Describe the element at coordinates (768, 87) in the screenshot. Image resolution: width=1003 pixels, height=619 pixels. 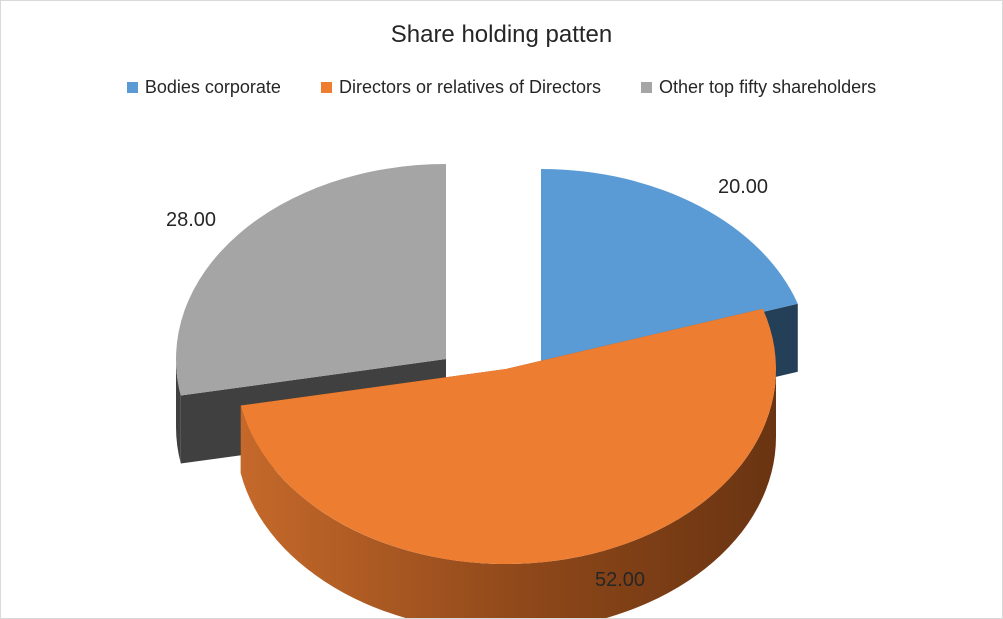
I see `legend-label-other-shareholders: Other top fifty shareholders` at that location.